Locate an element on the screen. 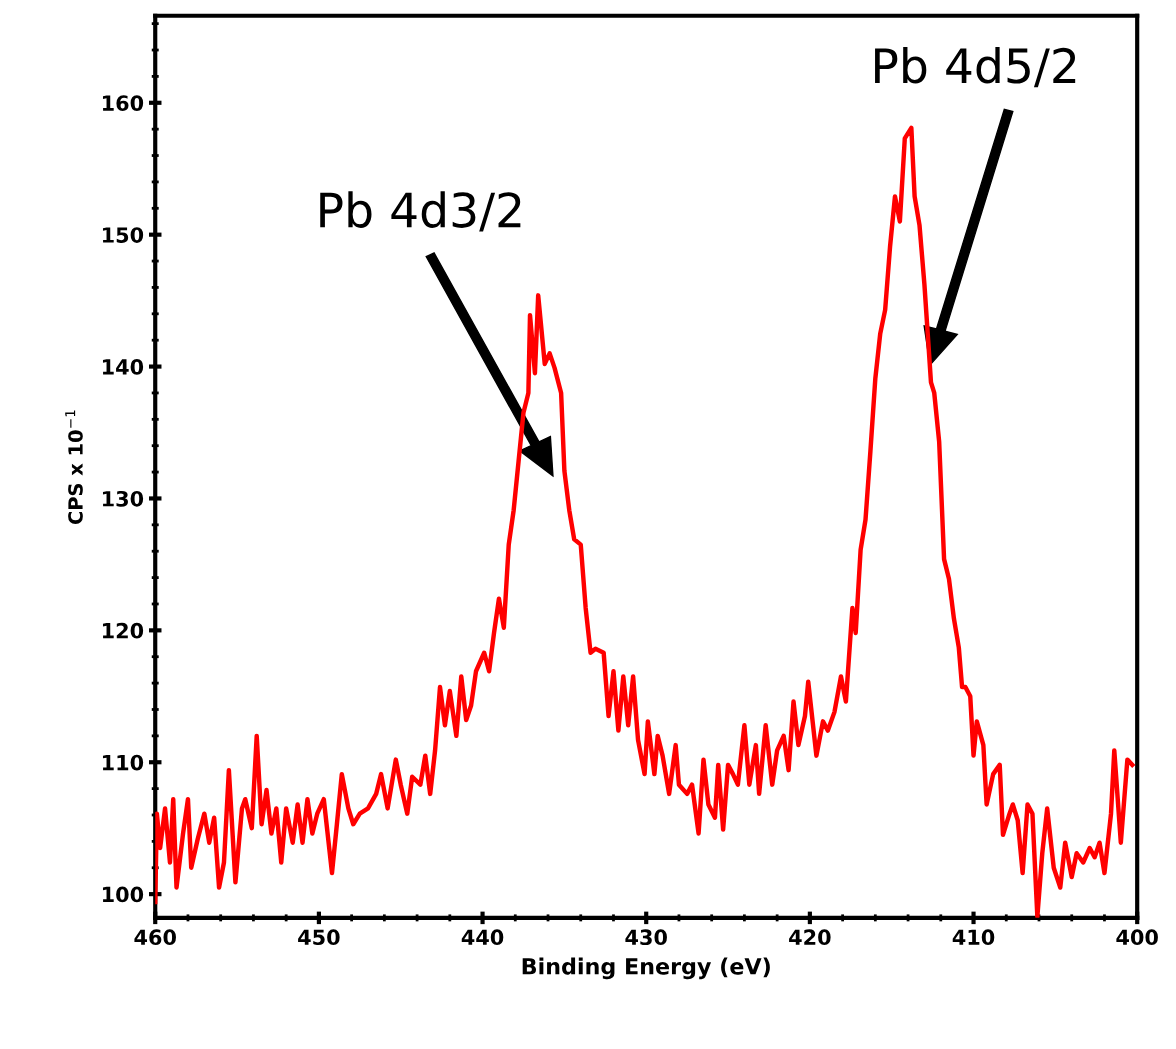  y-tick-label: 130 is located at coordinates (123, 498).